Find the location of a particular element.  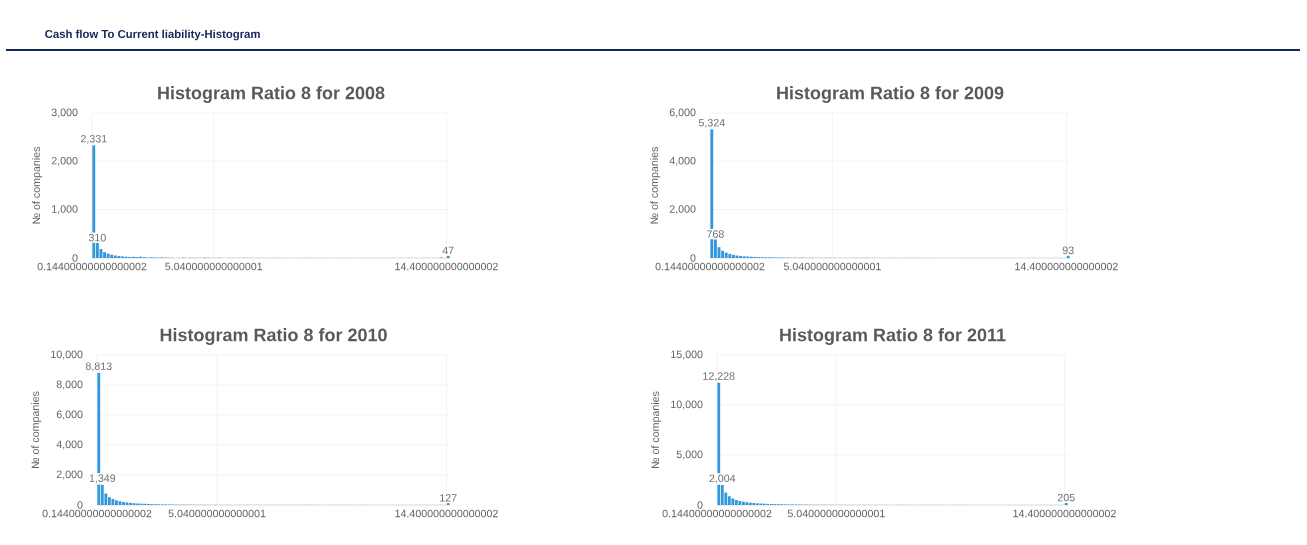

y-tick-label: 1,000 is located at coordinates (65, 210).